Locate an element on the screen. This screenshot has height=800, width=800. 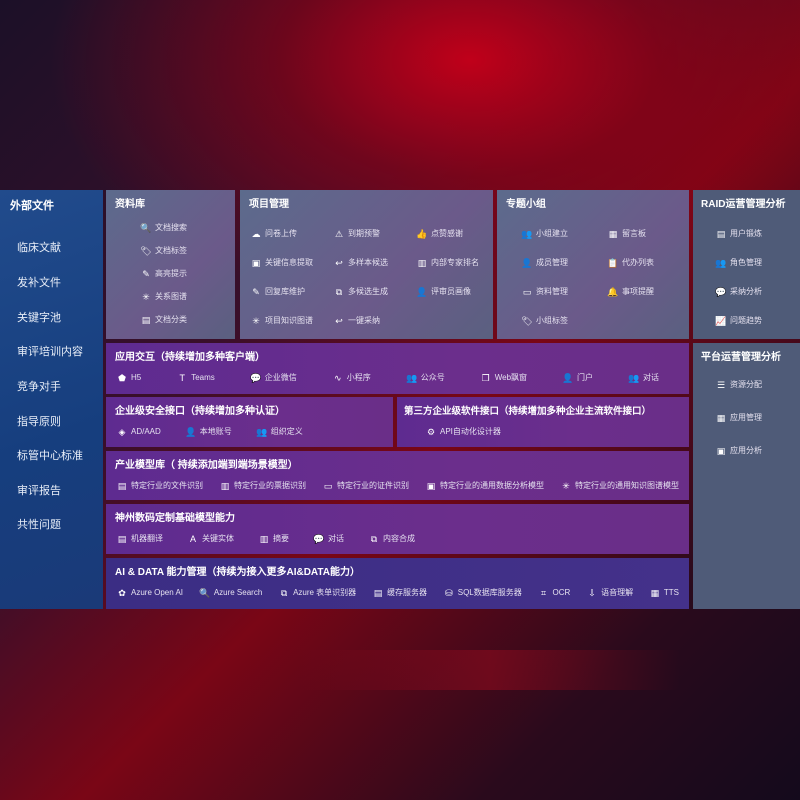
sidebar-item: 关键字池 is located at coordinates (39, 318).